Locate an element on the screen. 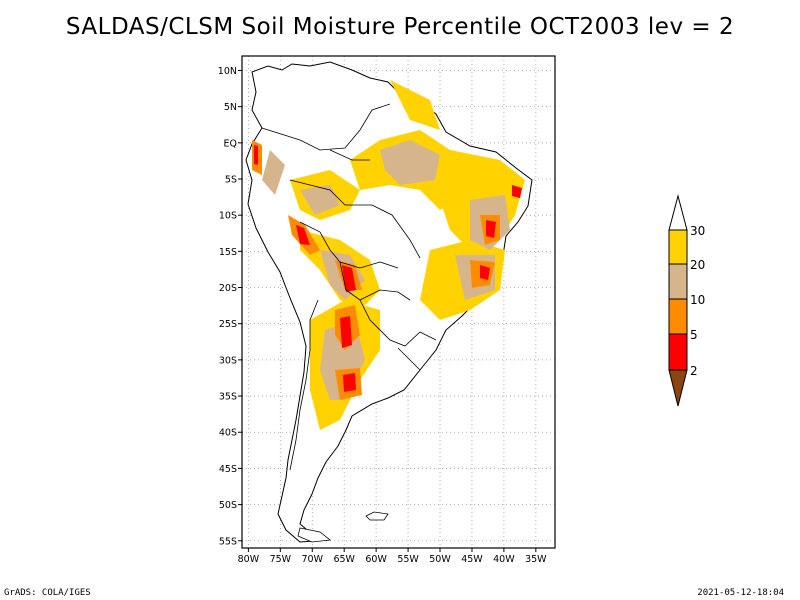  lat-label: 55S is located at coordinates (228, 541).